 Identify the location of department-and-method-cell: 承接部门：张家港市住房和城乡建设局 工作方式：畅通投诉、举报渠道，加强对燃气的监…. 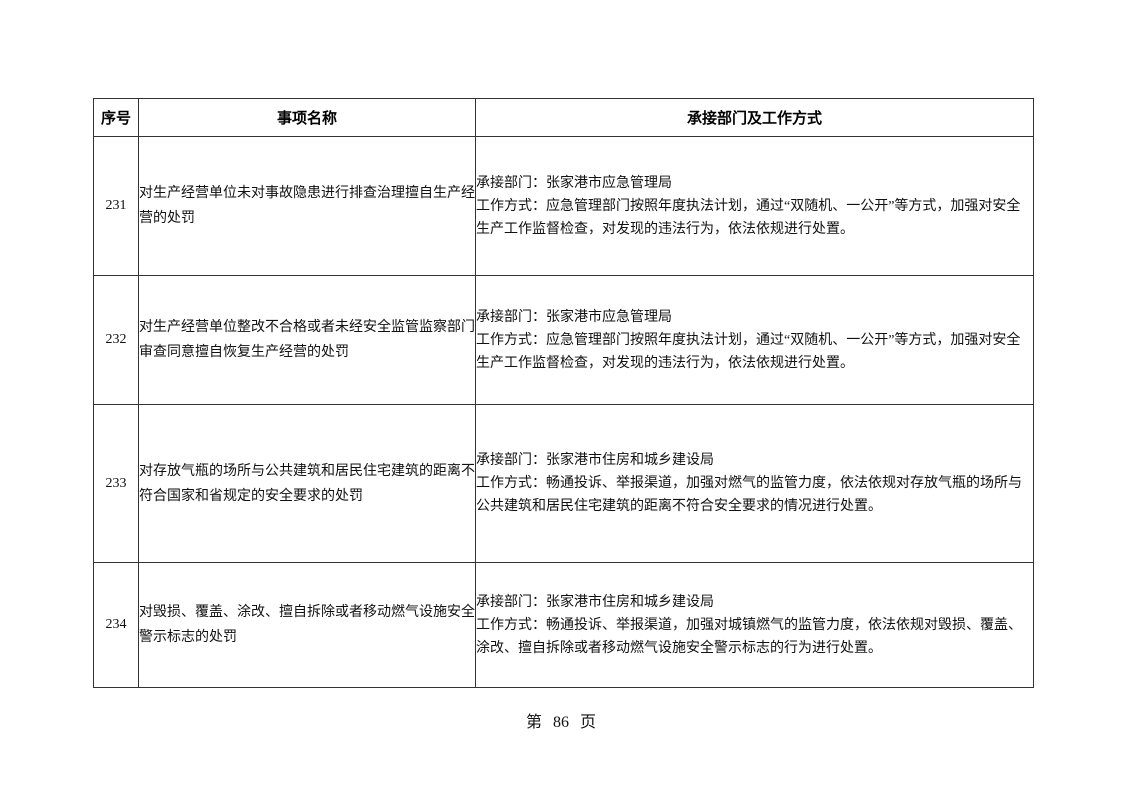
(754, 483).